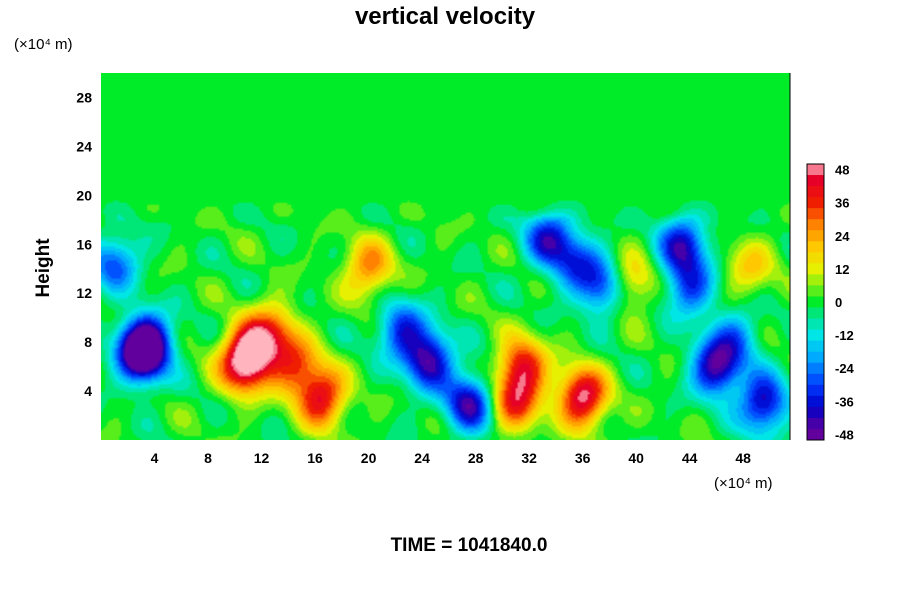 The height and width of the screenshot is (600, 900). What do you see at coordinates (842, 236) in the screenshot?
I see `colorbar-tick-label: 24` at bounding box center [842, 236].